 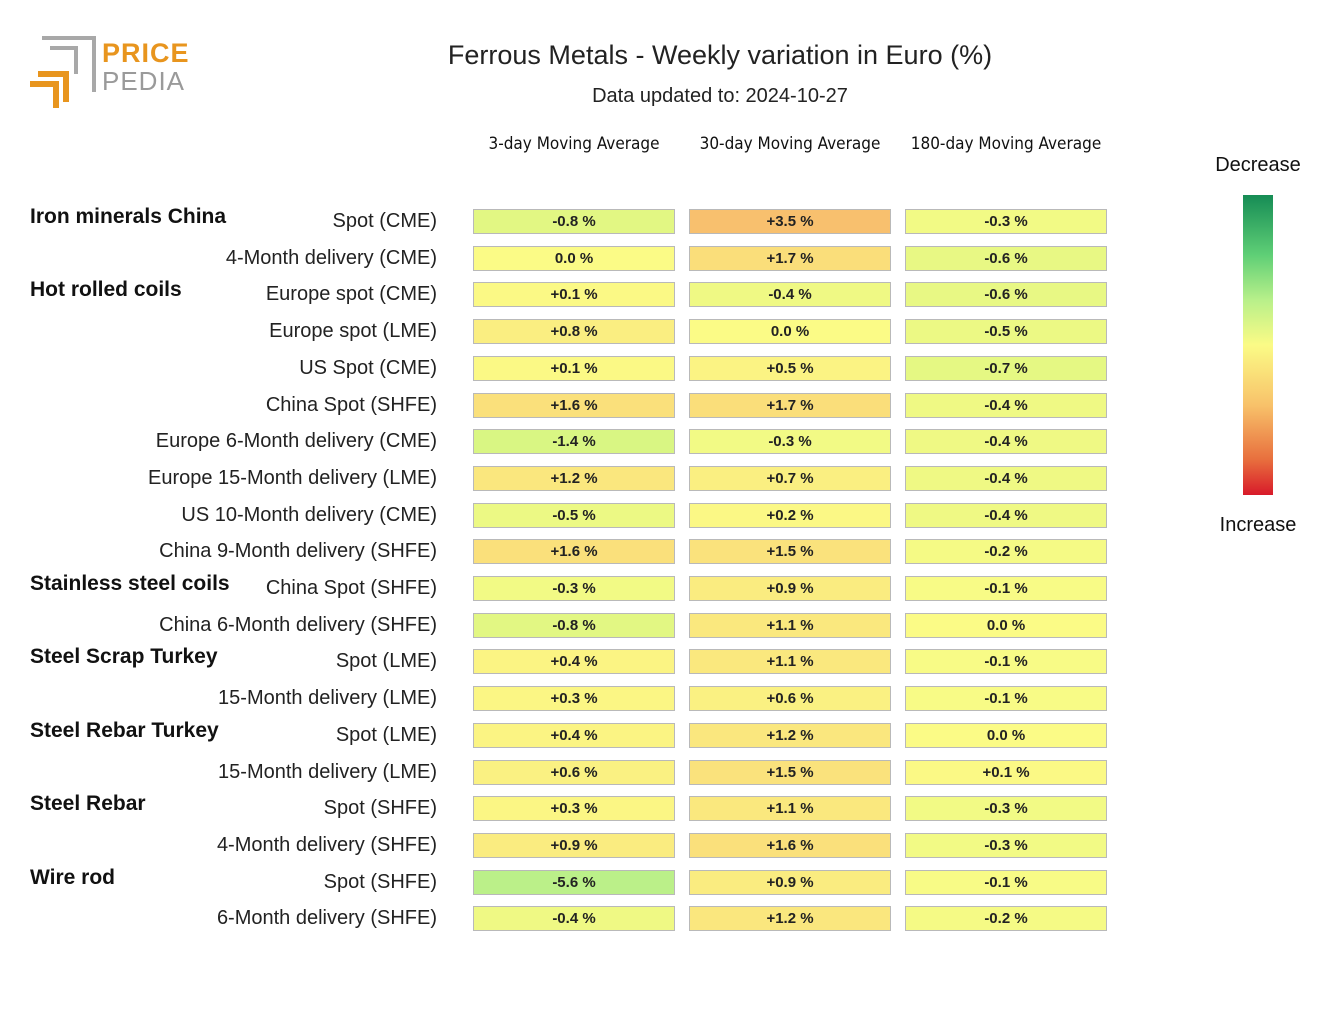 What do you see at coordinates (1258, 525) in the screenshot?
I see `legend-increase-label: Increase` at bounding box center [1258, 525].